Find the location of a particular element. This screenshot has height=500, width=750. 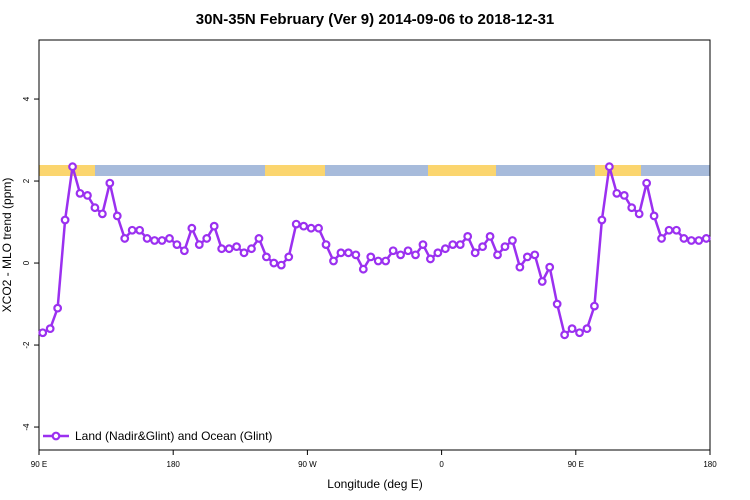

ocean-band is located at coordinates (374, 170).